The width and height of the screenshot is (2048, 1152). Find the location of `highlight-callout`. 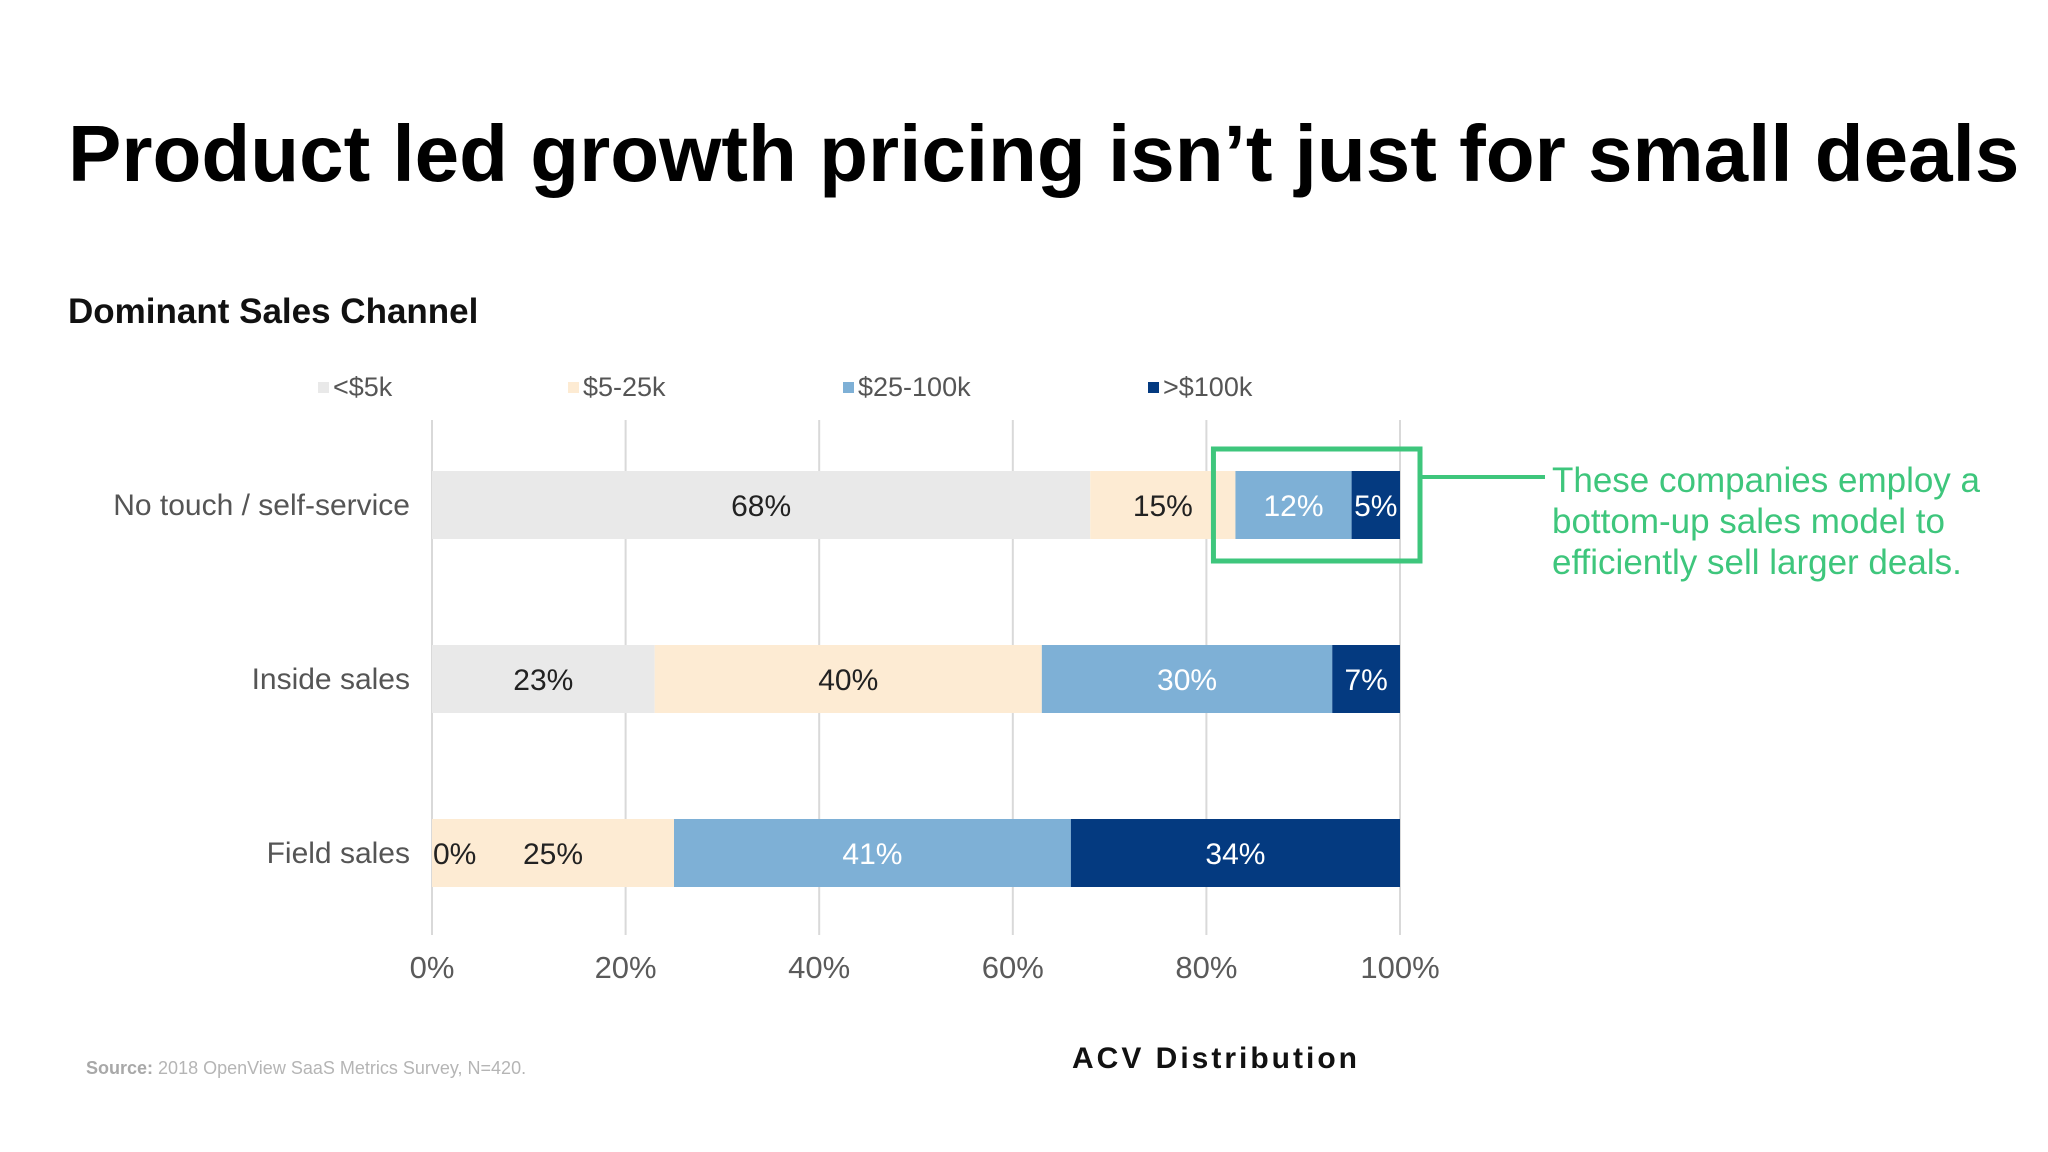

highlight-callout is located at coordinates (1377, 505).